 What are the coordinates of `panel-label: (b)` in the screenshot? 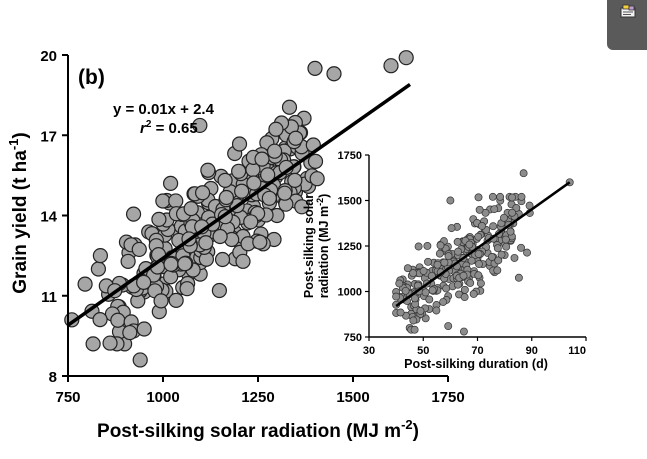 It's located at (91, 77).